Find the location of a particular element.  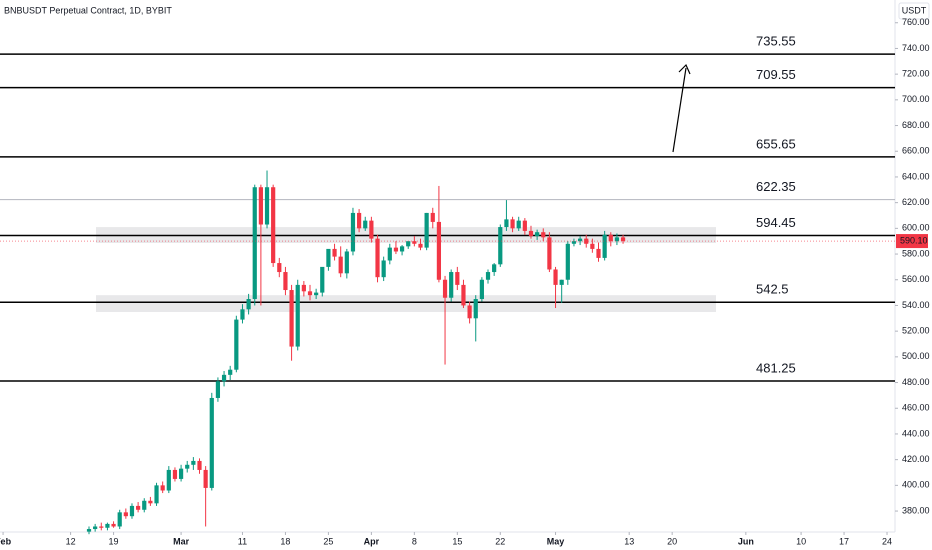

y-tick-label: 620.00 is located at coordinates (916, 202).